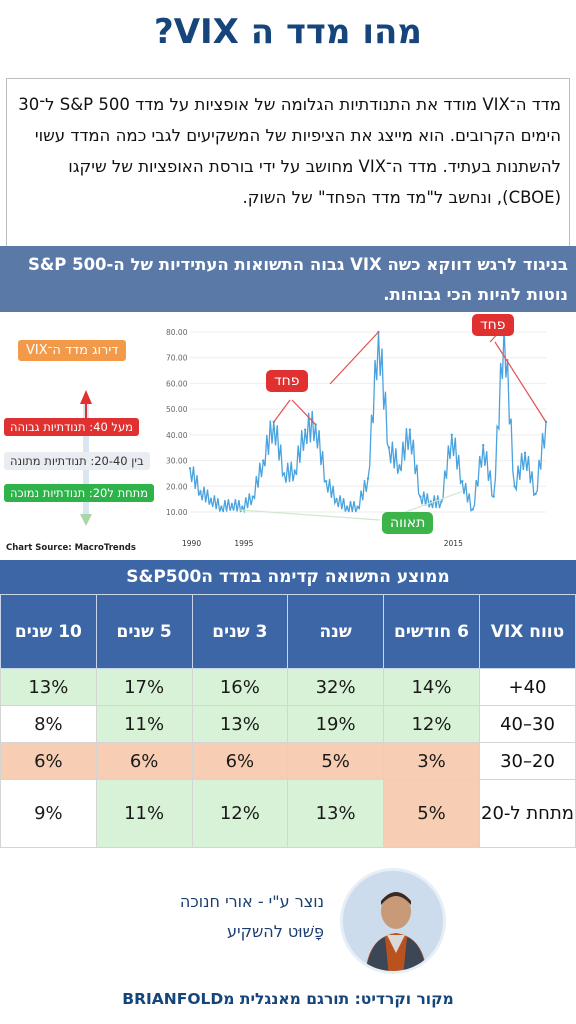 This screenshot has width=576, height=1024. Describe the element at coordinates (408, 523) in the screenshot. I see `callout-greed: תאווה` at that location.